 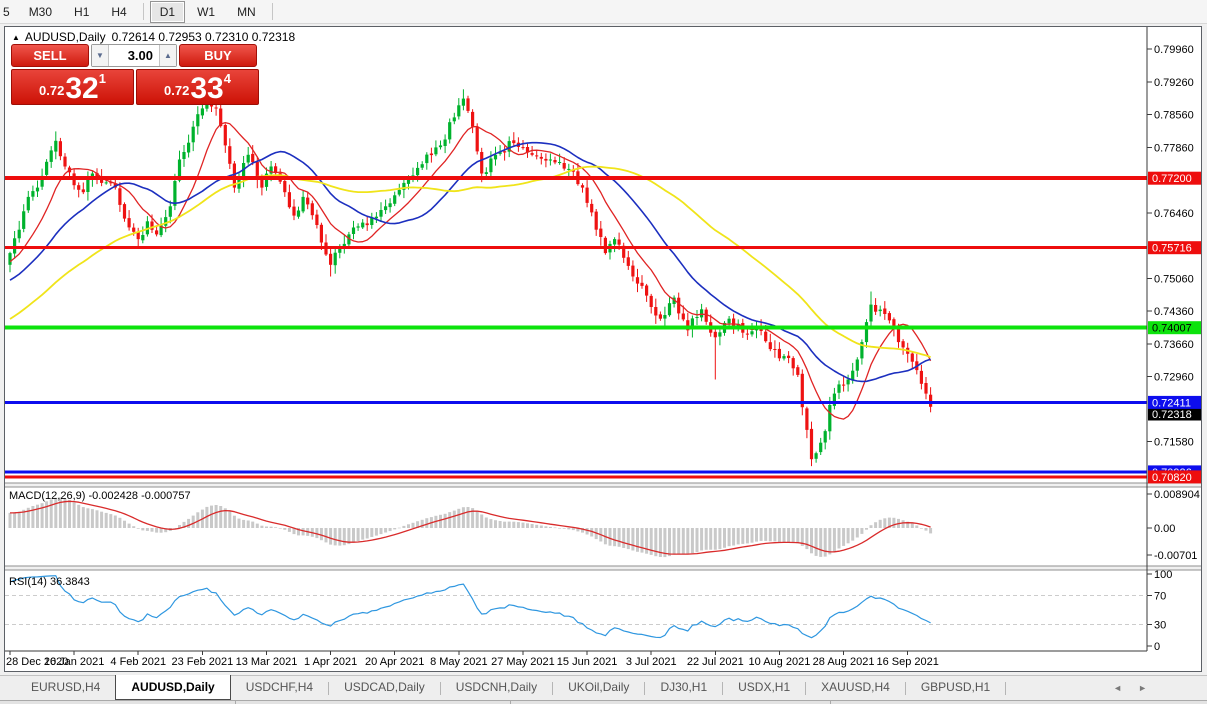 What do you see at coordinates (167, 11) in the screenshot?
I see `timeframe-button-D1: D1` at bounding box center [167, 11].